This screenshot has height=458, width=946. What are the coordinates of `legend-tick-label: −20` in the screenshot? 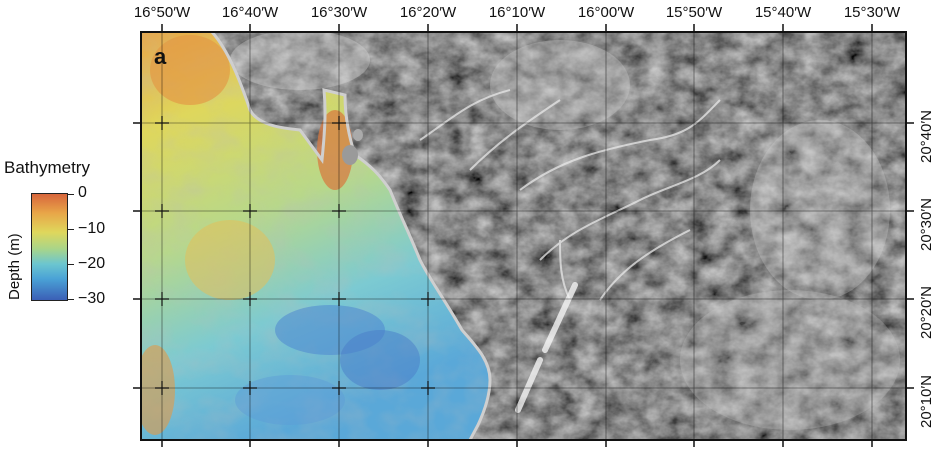 It's located at (92, 263).